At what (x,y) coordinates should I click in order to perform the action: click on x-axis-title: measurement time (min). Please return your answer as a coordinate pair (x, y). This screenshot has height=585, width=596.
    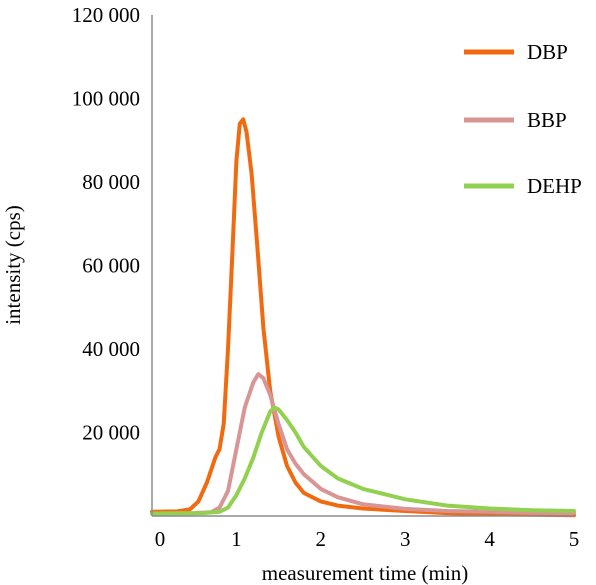
    Looking at the image, I should click on (365, 573).